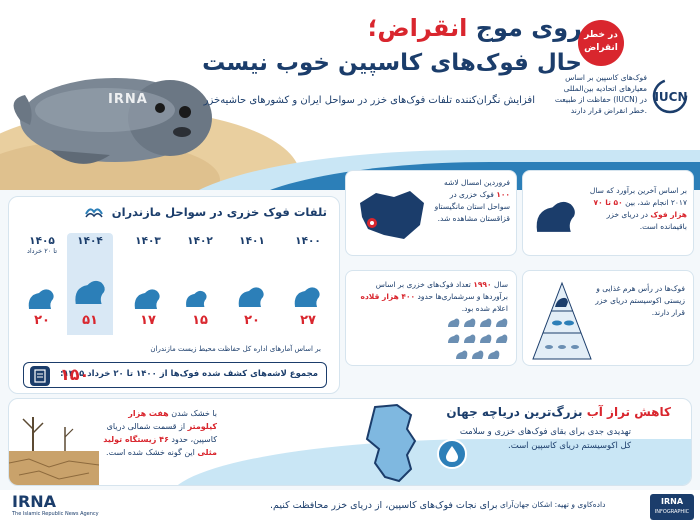 The height and width of the screenshot is (525, 700). What do you see at coordinates (640, 208) in the screenshot?
I see `text-highlight: ۵۰ تا ۷۰ هزار فوک` at bounding box center [640, 208].